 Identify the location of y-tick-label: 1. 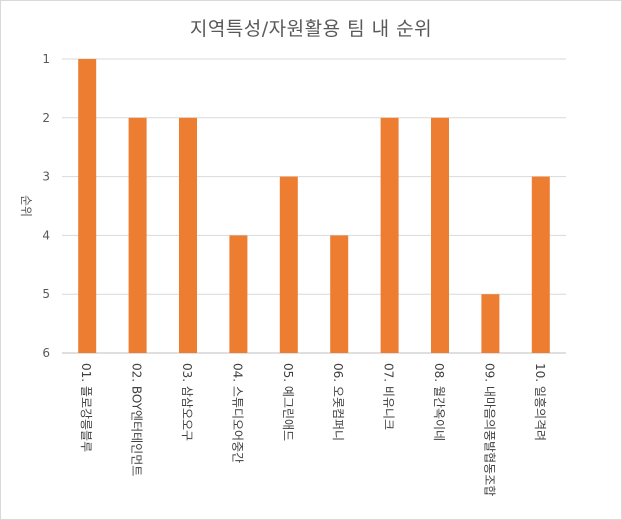
(46, 59).